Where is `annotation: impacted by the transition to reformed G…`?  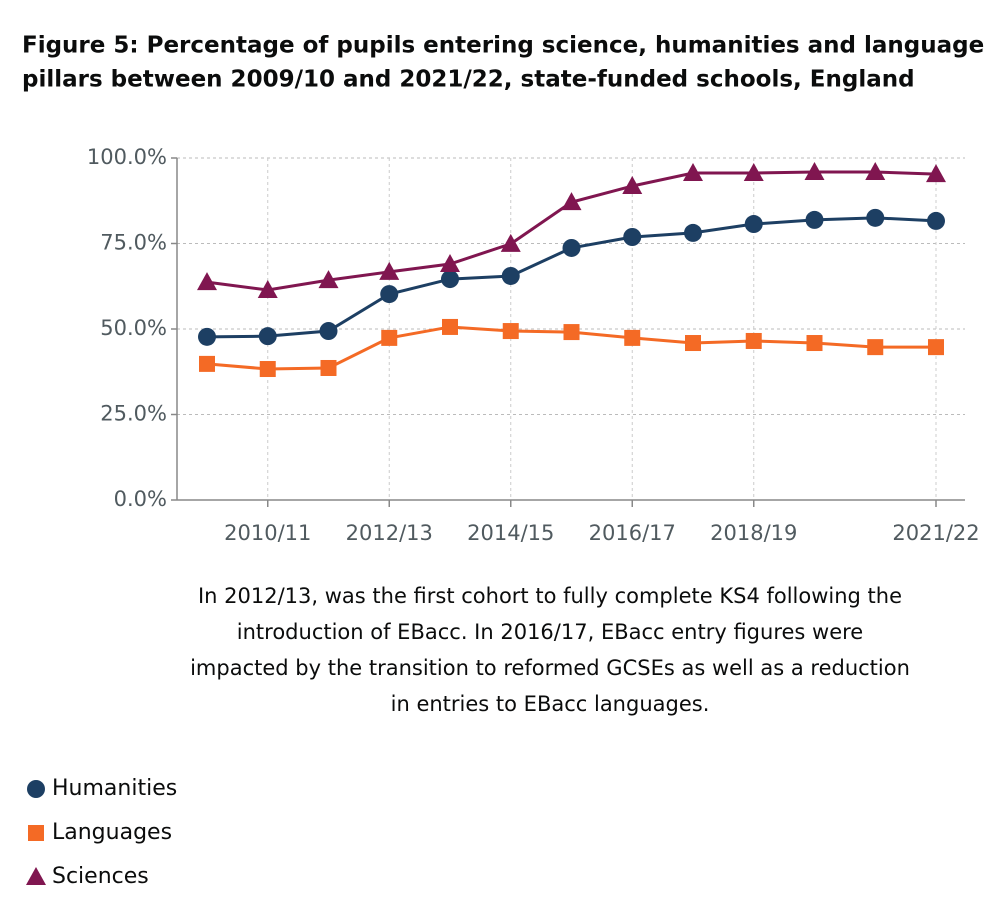 annotation: impacted by the transition to reformed G… is located at coordinates (550, 668).